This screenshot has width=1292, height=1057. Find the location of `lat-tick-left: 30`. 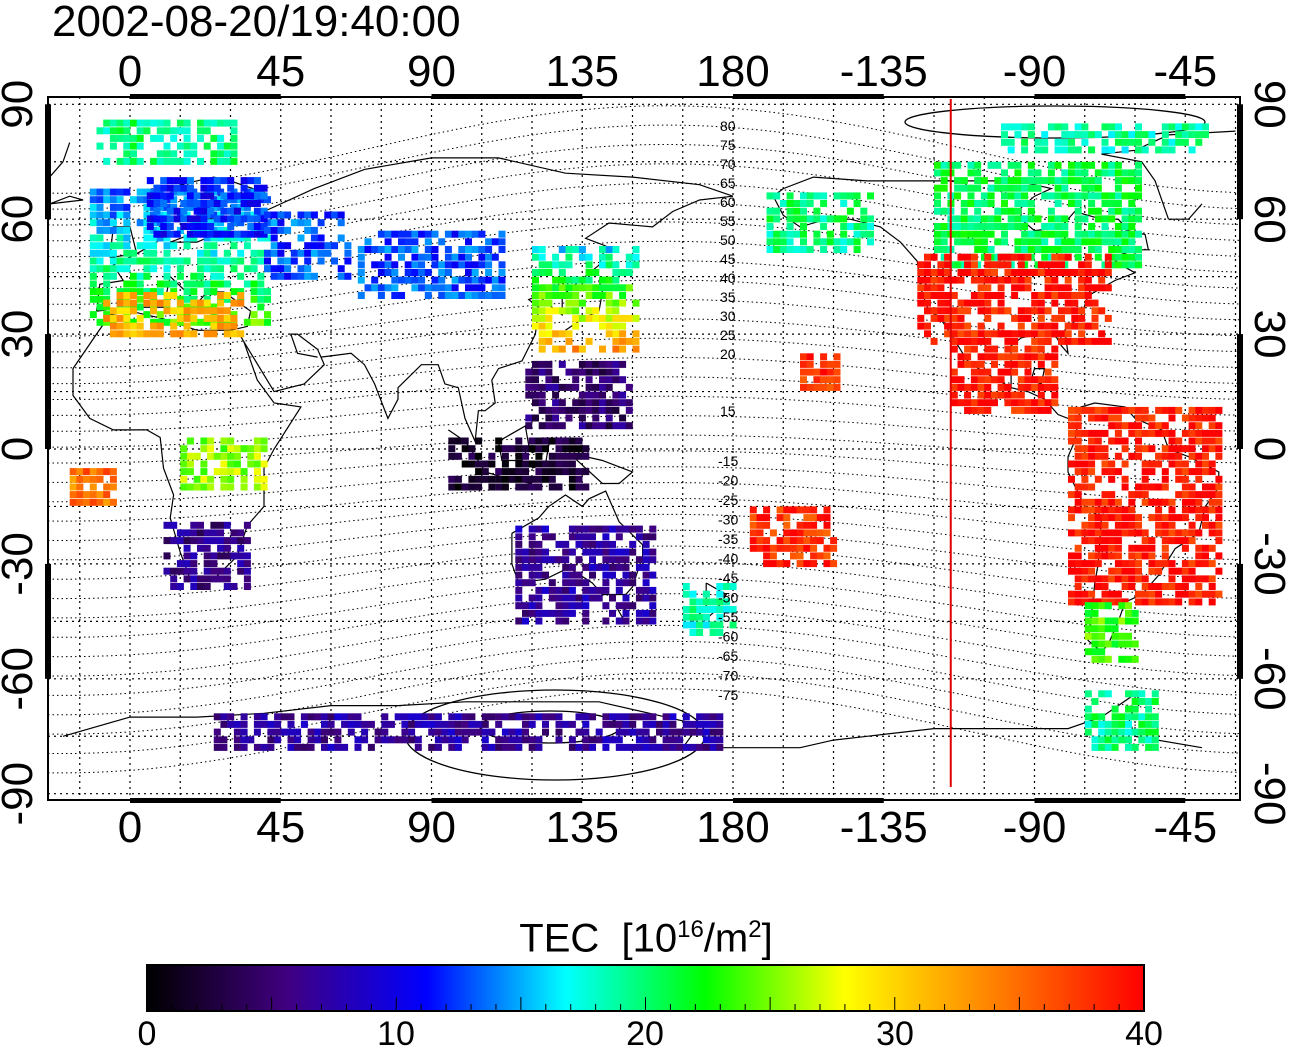

lat-tick-left: 30 is located at coordinates (21, 334).